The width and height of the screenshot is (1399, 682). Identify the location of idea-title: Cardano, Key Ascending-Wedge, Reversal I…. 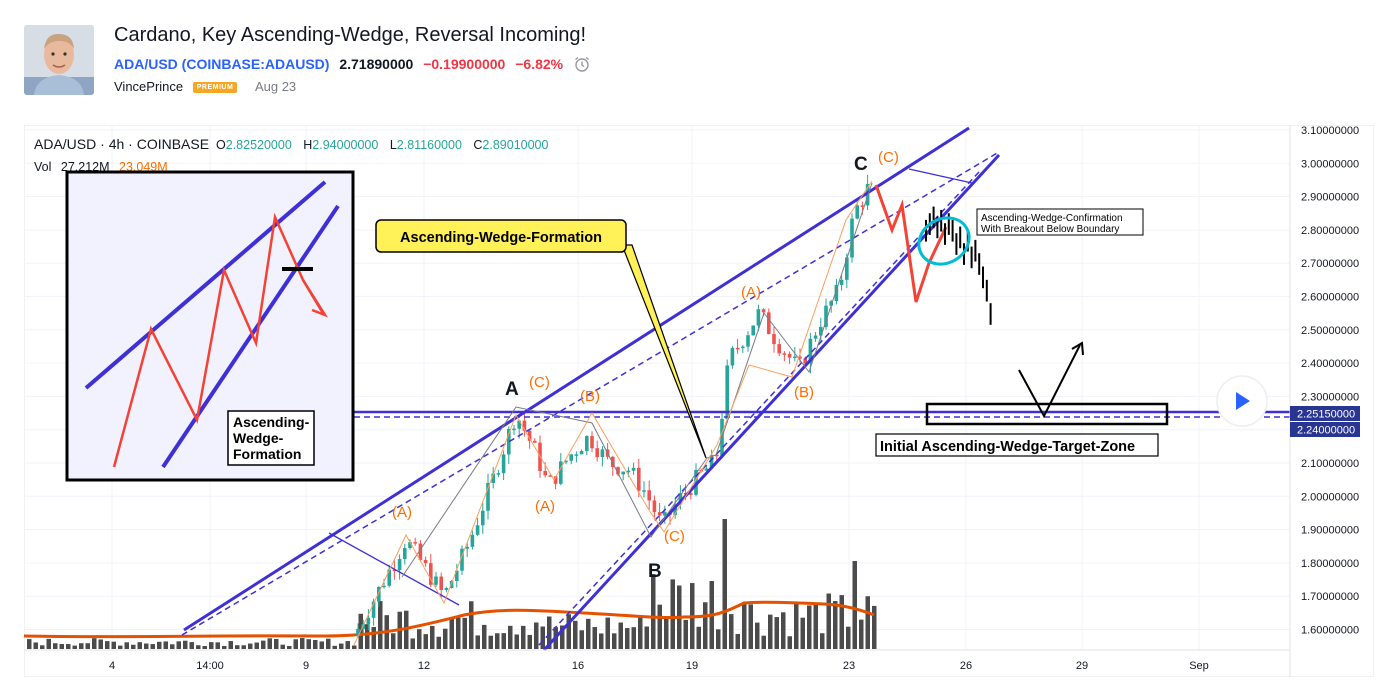
(350, 35).